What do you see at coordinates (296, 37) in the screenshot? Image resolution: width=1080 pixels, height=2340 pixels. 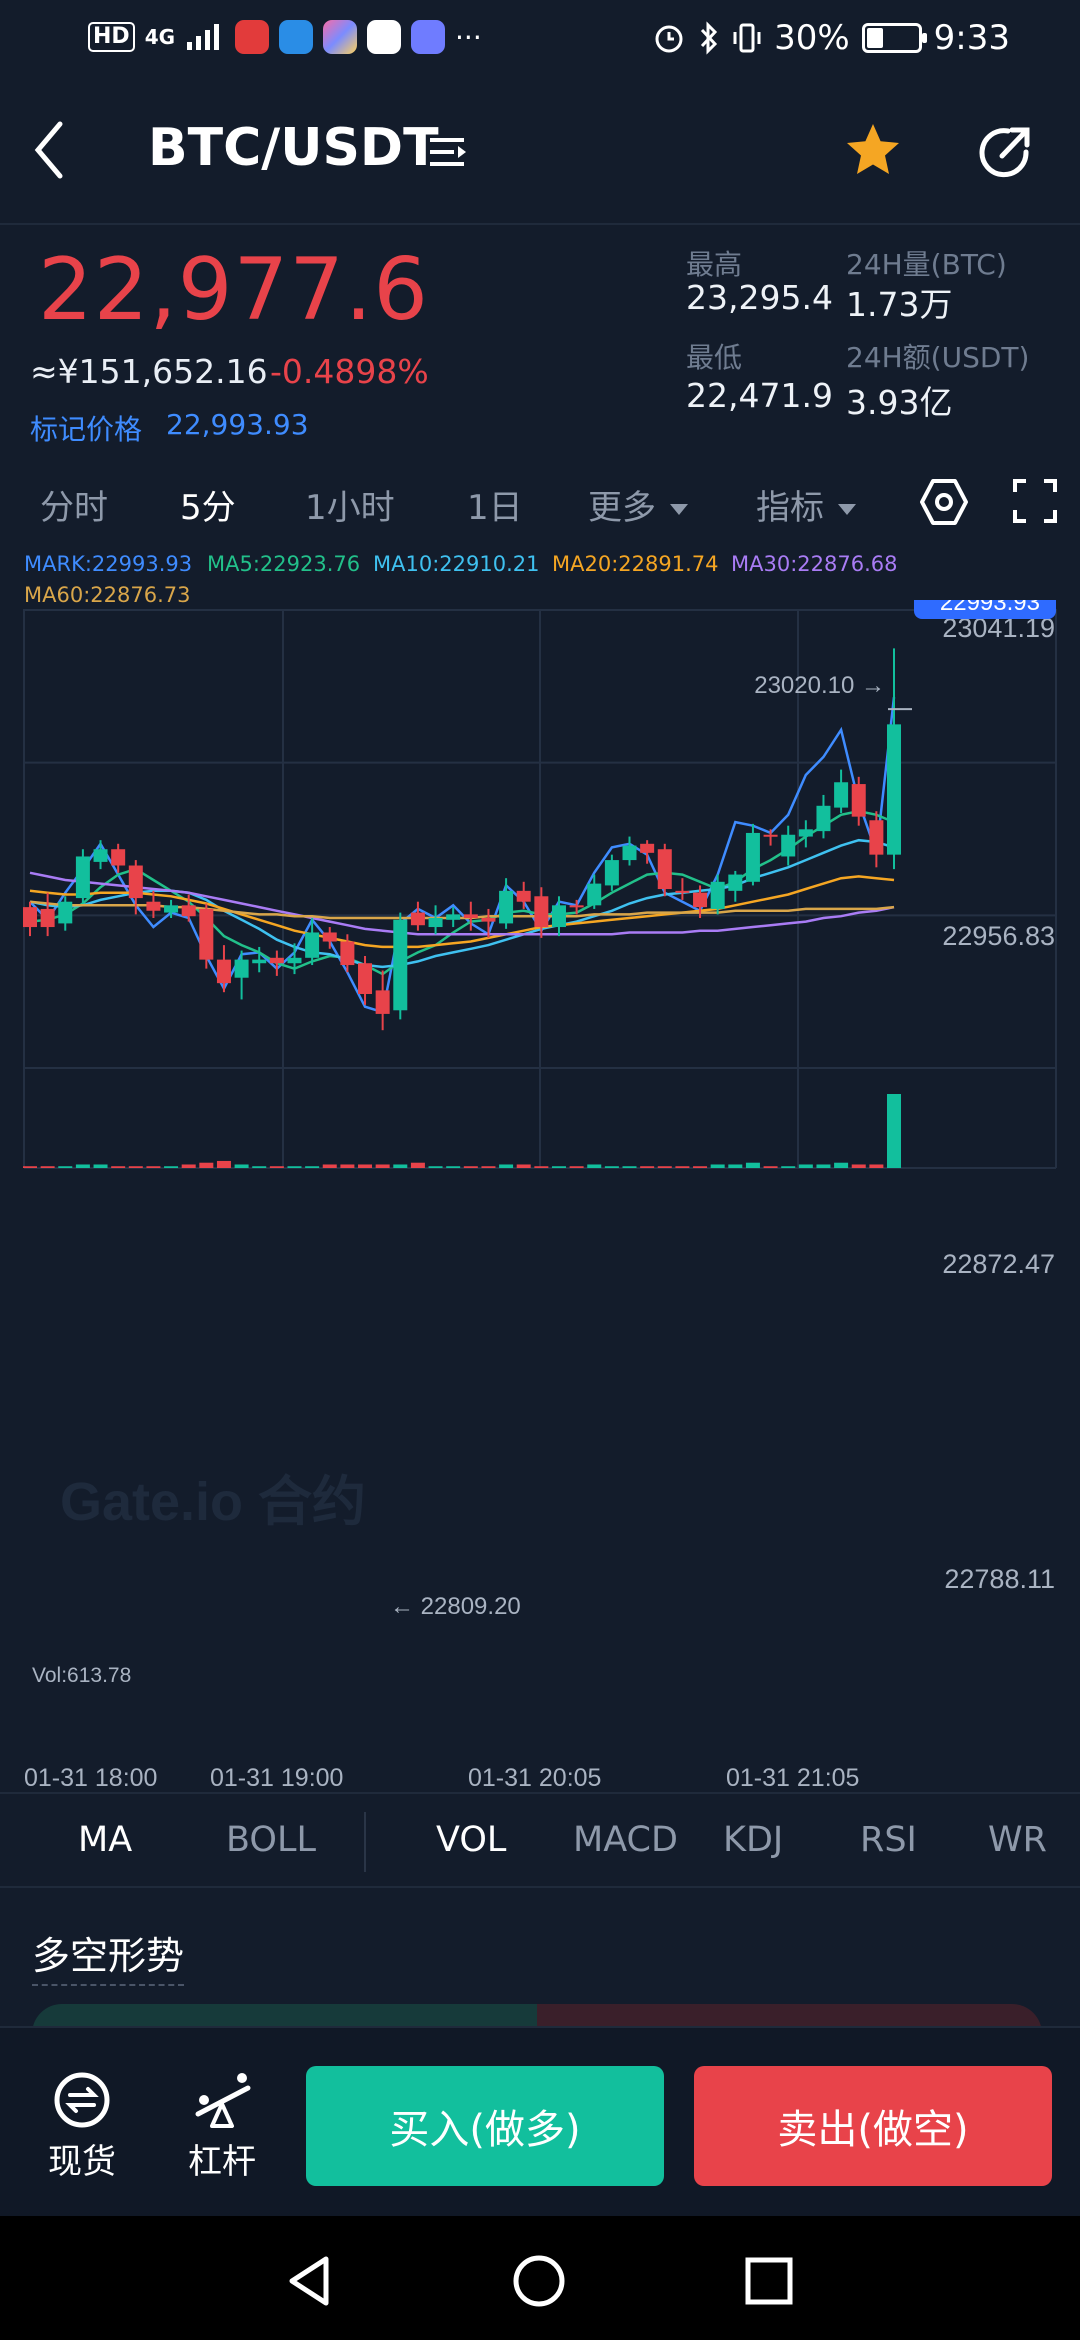 I see `app-icon-blue` at bounding box center [296, 37].